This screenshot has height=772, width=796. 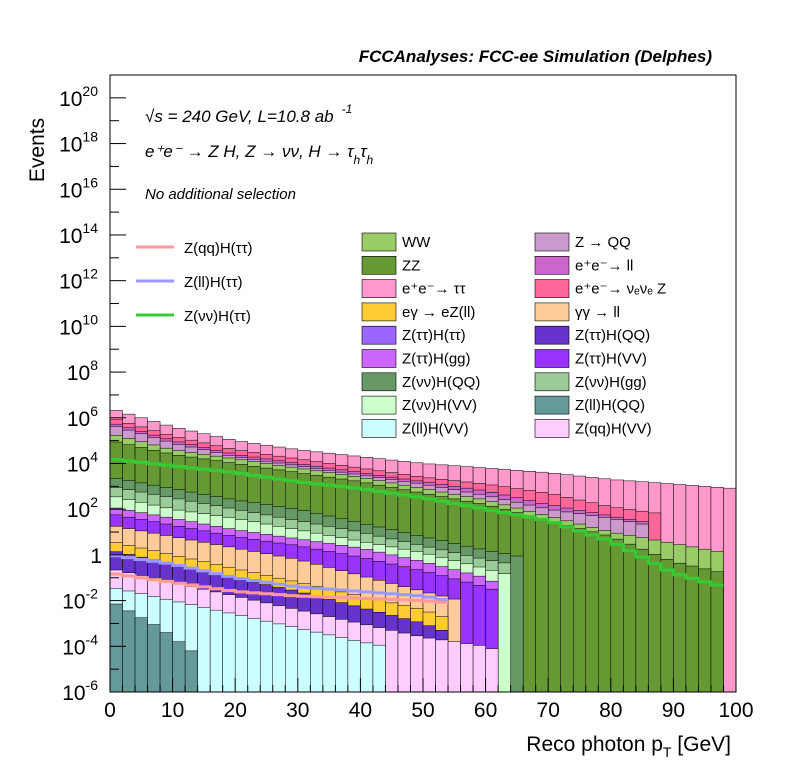 What do you see at coordinates (673, 710) in the screenshot?
I see `x-tick-label: 90` at bounding box center [673, 710].